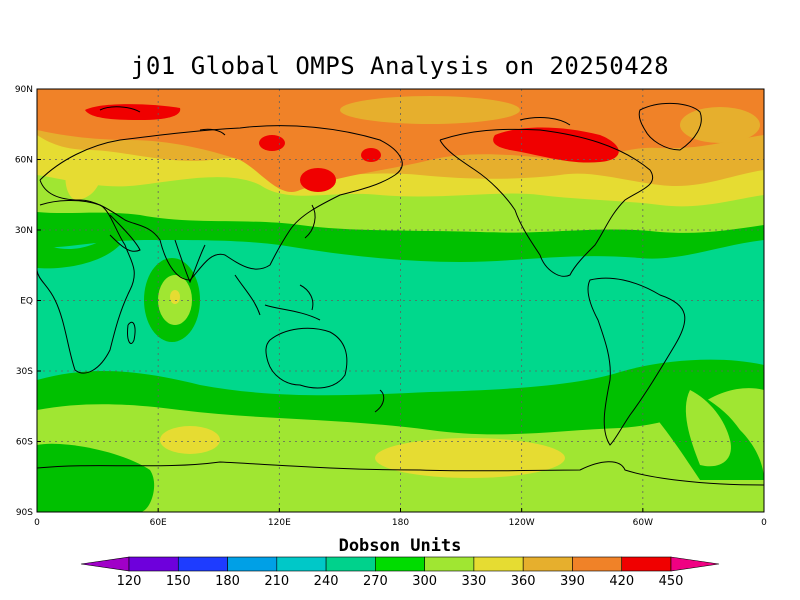 The image size is (800, 600). What do you see at coordinates (556, 145) in the screenshot?
I see `patch-450-canada` at bounding box center [556, 145].